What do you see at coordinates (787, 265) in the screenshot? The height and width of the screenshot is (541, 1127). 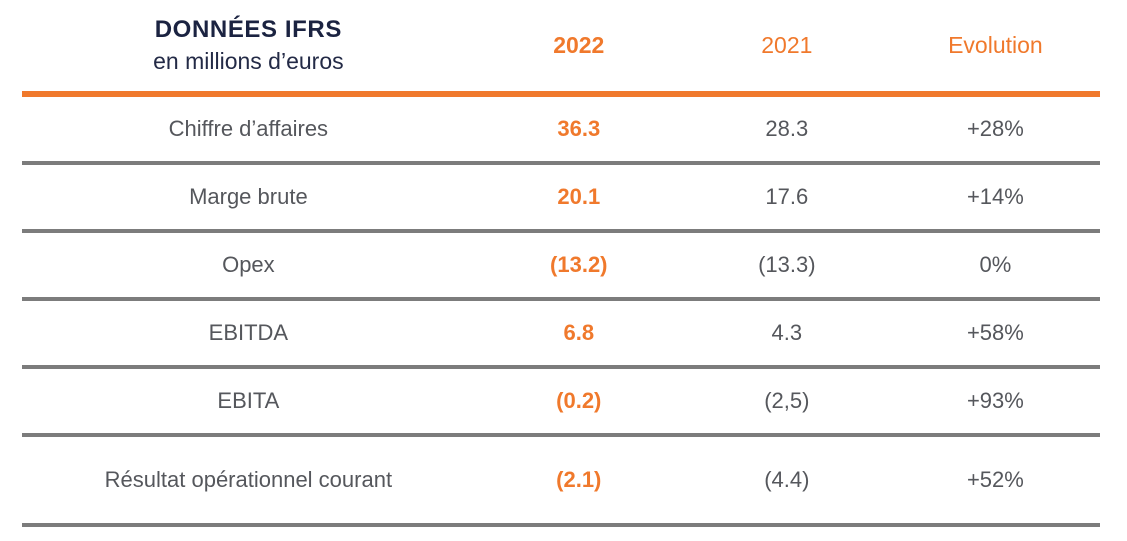 I see `value-2021: (13.3)` at bounding box center [787, 265].